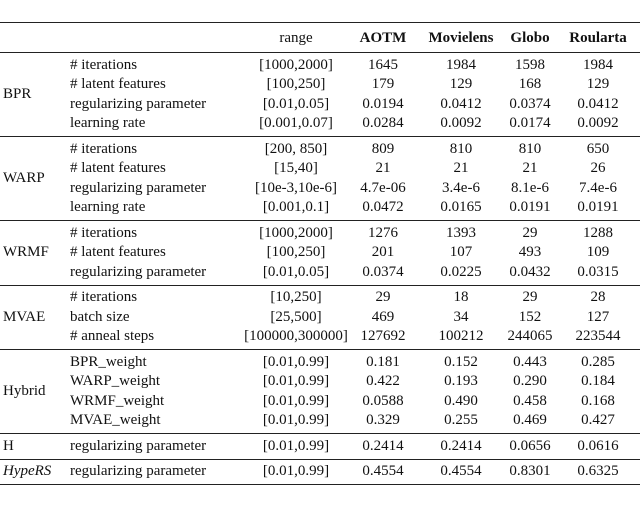  What do you see at coordinates (383, 381) in the screenshot?
I see `param-value: 0.422` at bounding box center [383, 381].